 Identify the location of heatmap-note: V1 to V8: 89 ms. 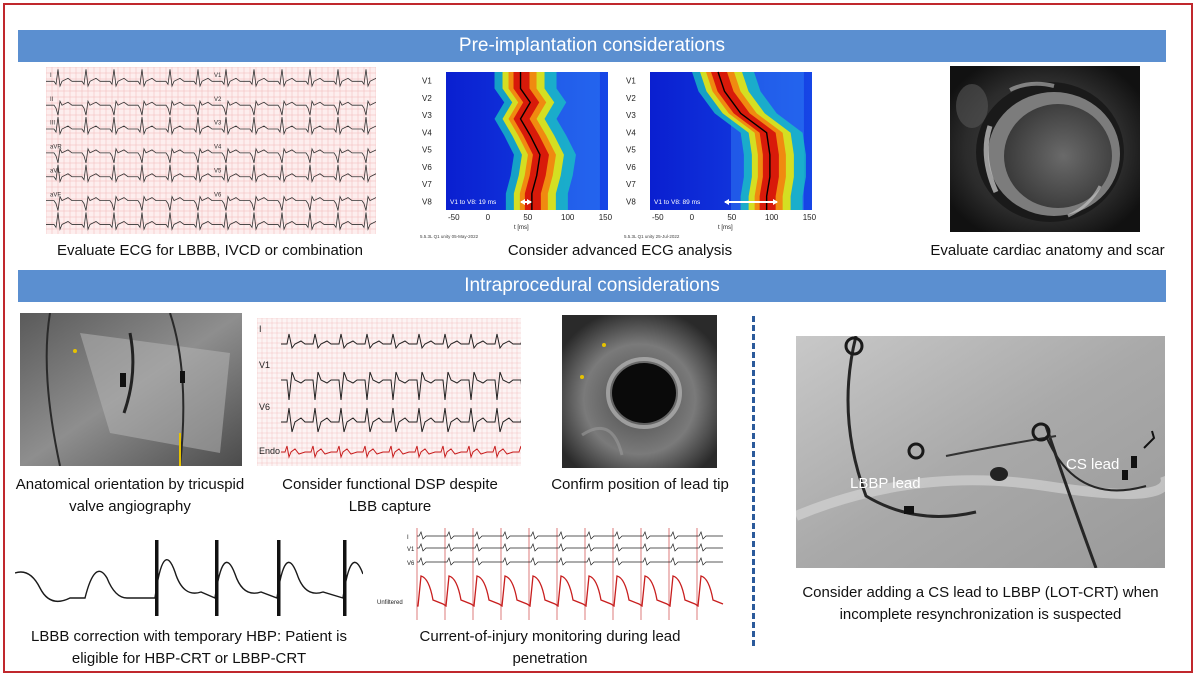
(677, 202).